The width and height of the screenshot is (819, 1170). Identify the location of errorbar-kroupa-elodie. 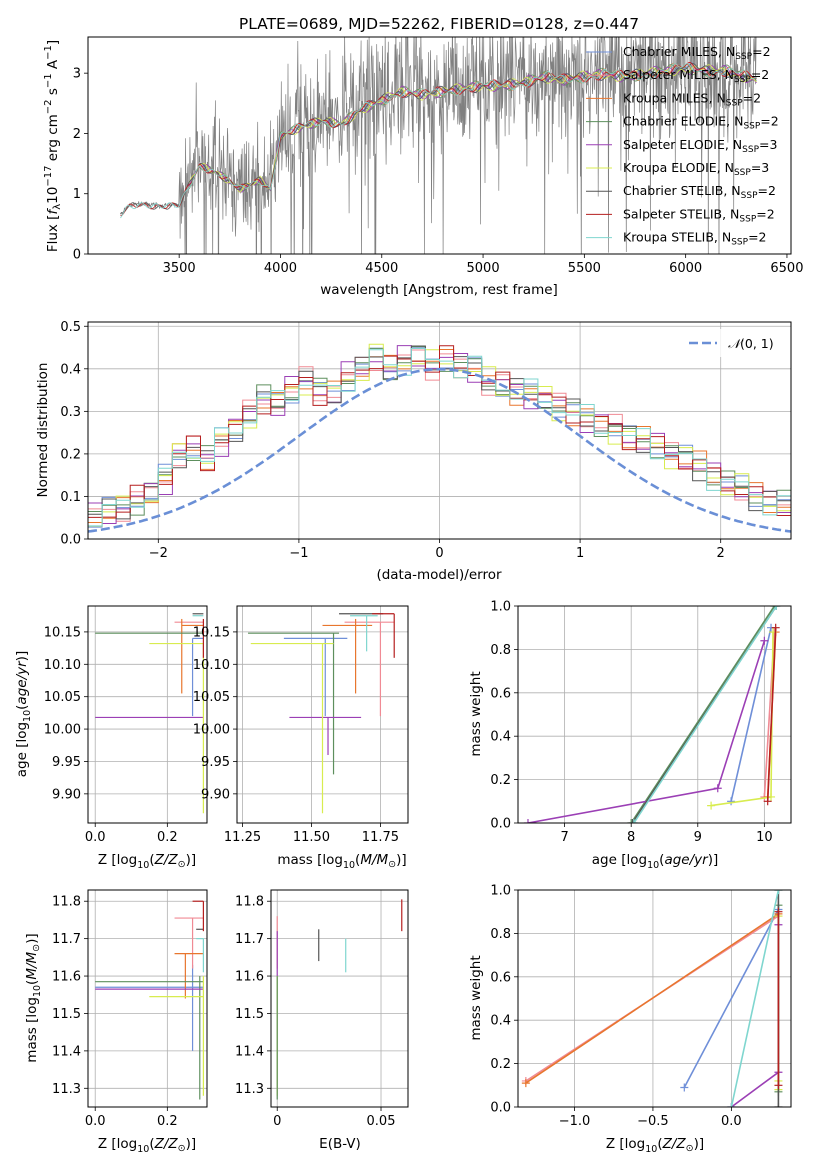
(176, 728).